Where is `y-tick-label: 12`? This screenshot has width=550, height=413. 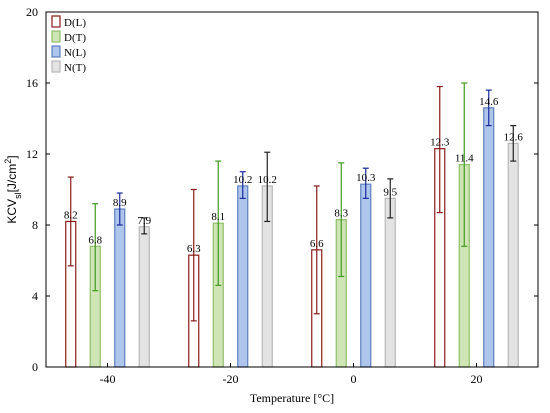 y-tick-label: 12 is located at coordinates (32, 154).